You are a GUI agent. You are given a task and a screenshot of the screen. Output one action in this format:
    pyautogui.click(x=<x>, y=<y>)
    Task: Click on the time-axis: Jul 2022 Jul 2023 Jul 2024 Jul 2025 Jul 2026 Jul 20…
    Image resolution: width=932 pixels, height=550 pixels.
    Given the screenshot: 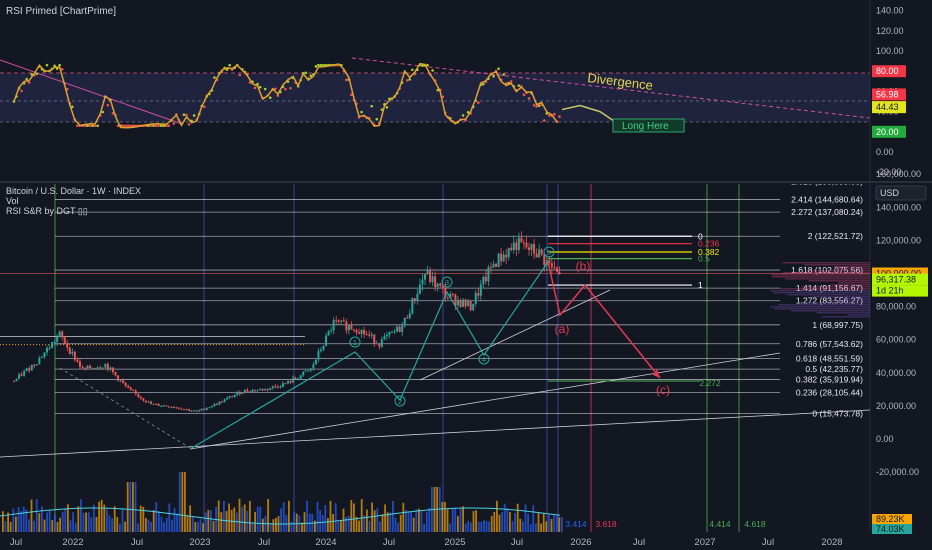 What is the action you would take?
    pyautogui.click(x=426, y=542)
    